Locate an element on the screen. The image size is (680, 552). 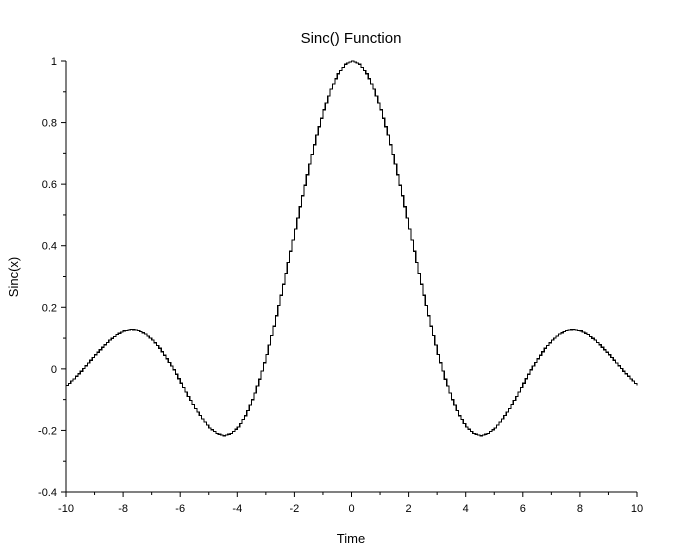
y-tick-label: -0.2 is located at coordinates (47, 431).